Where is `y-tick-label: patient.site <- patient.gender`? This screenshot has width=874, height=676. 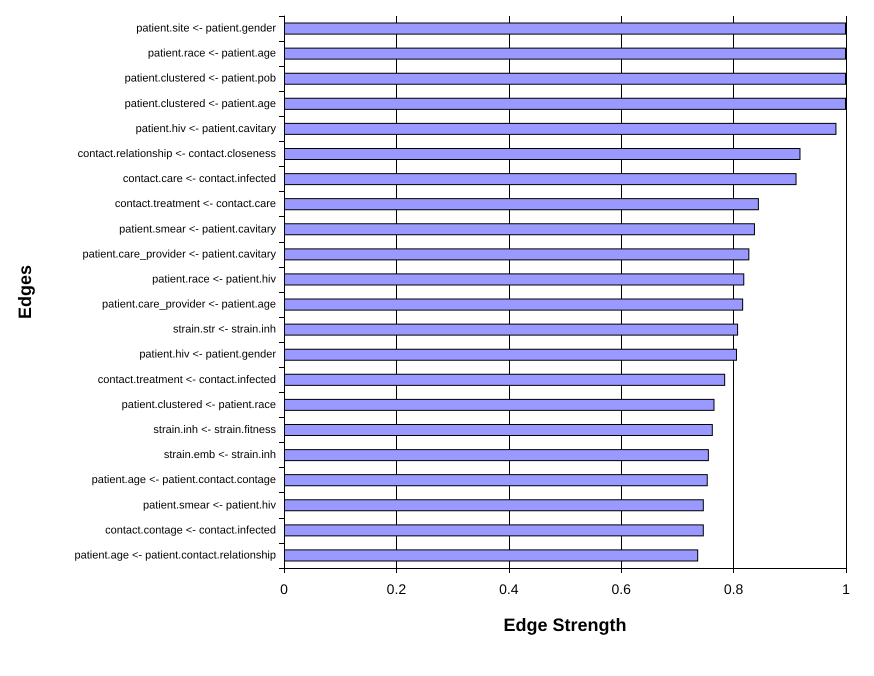
y-tick-label: patient.site <- patient.gender is located at coordinates (206, 28).